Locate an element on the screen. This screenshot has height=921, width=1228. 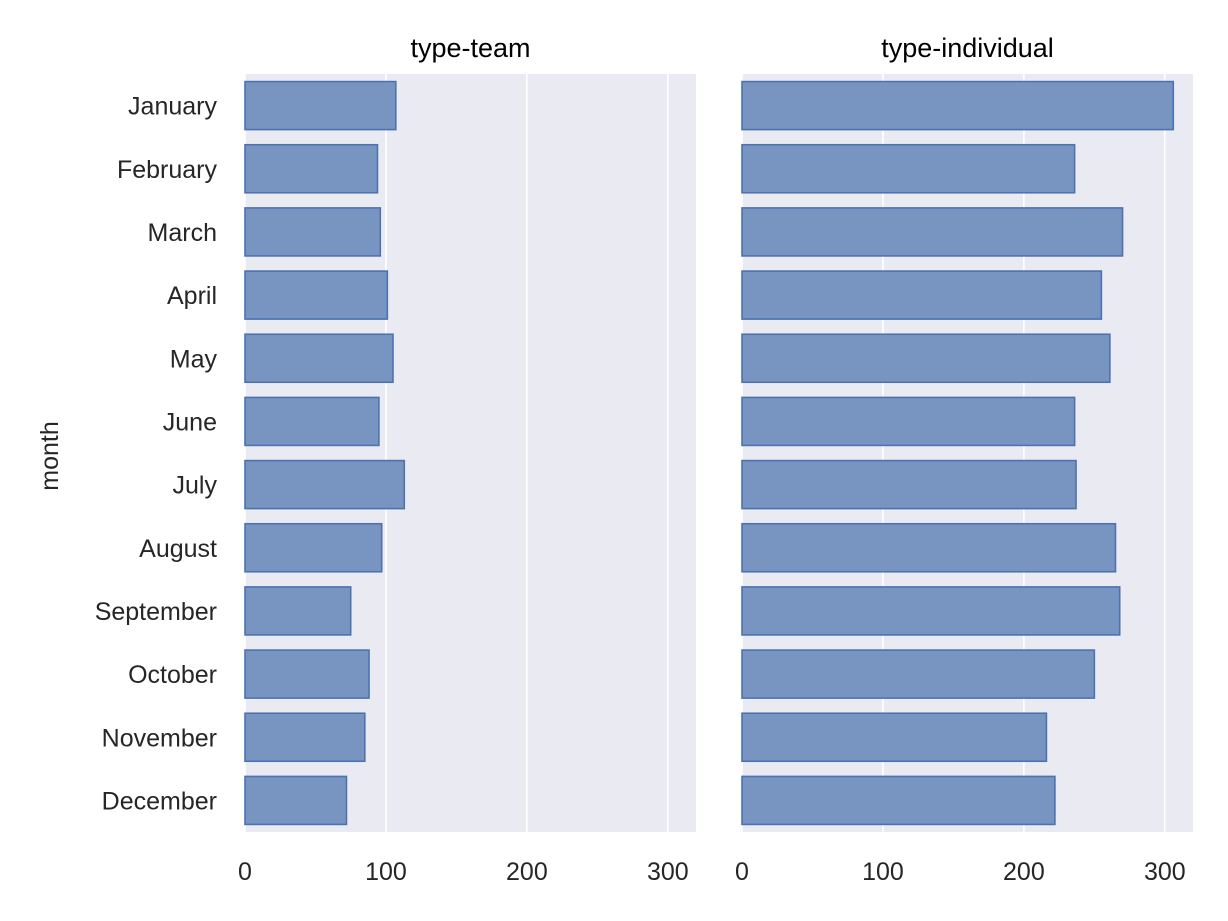
y-tick-label: October is located at coordinates (172, 675).